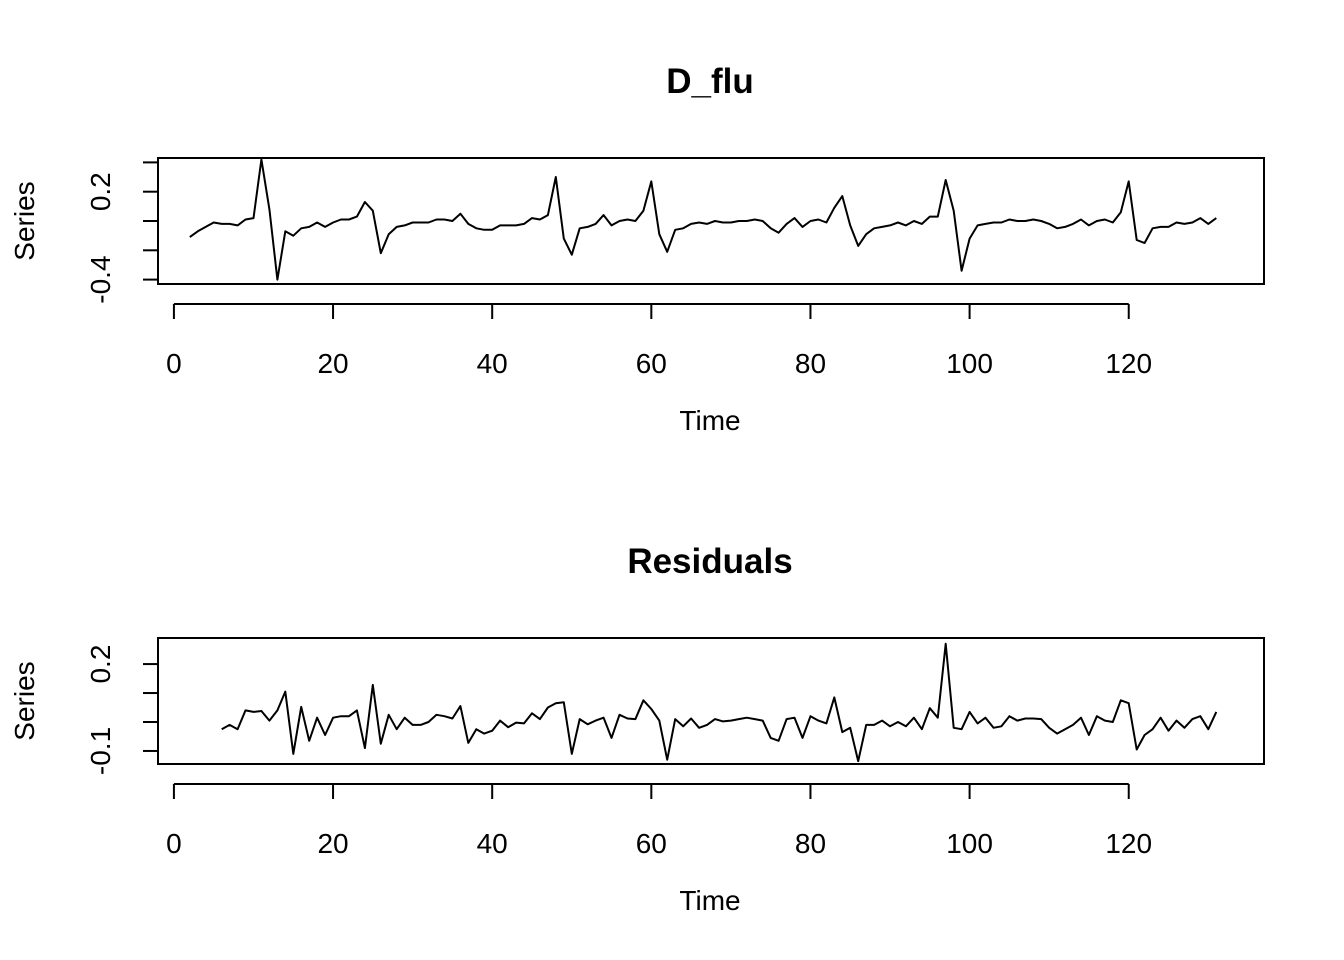 The height and width of the screenshot is (960, 1344). Describe the element at coordinates (709, 561) in the screenshot. I see `chart-title: Residuals` at that location.